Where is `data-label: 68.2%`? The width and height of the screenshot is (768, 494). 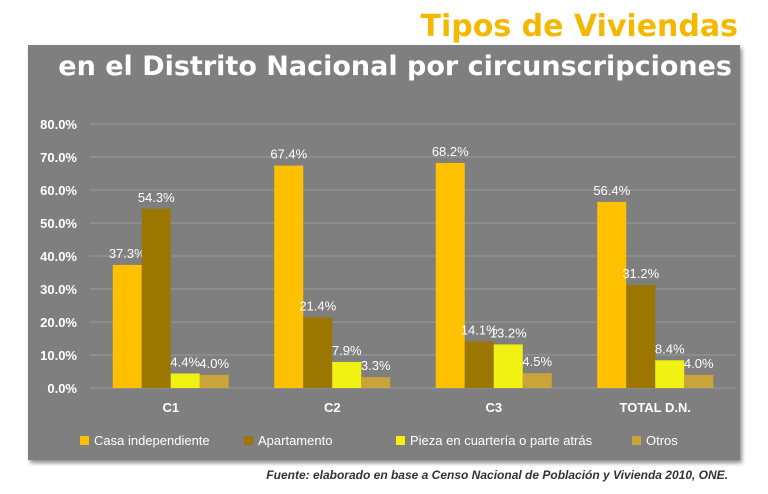
data-label: 68.2% is located at coordinates (450, 151).